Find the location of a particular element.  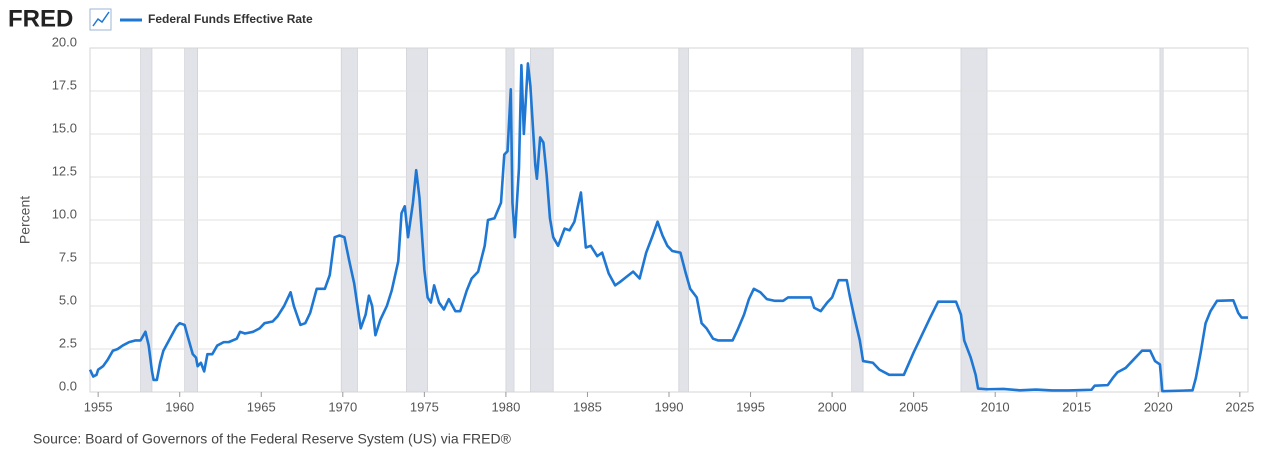

y-tick-label: 7.5 is located at coordinates (68, 256).